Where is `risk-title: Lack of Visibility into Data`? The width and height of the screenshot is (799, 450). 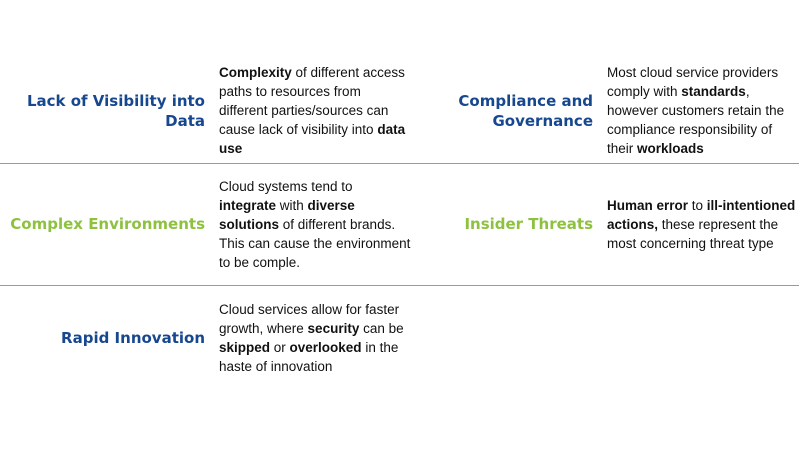
risk-title: Lack of Visibility into Data is located at coordinates (102, 110).